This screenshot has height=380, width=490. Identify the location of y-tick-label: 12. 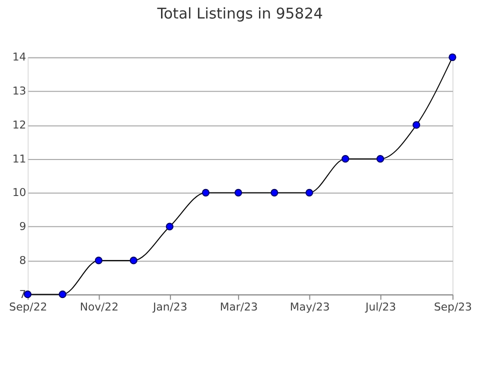
(19, 125).